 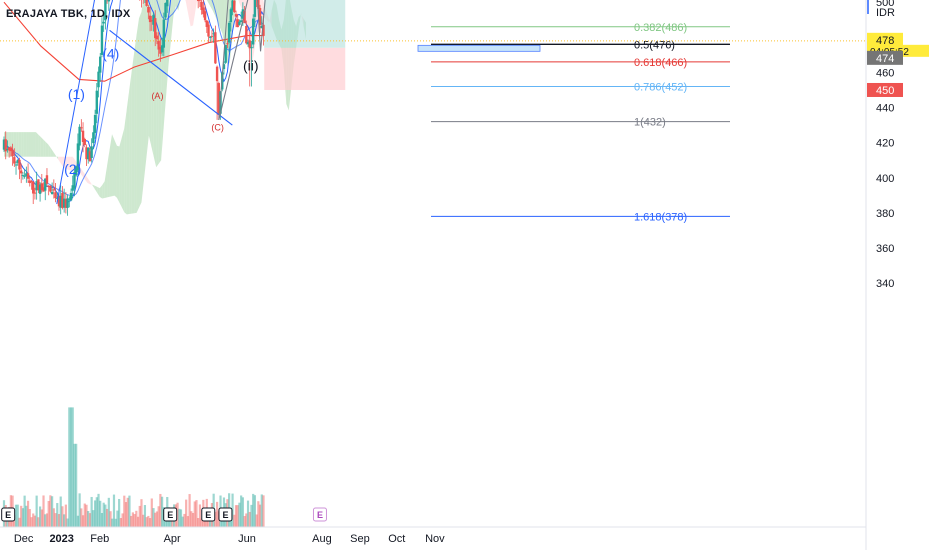 What do you see at coordinates (157, 96) in the screenshot?
I see `wave-label: (A)` at bounding box center [157, 96].